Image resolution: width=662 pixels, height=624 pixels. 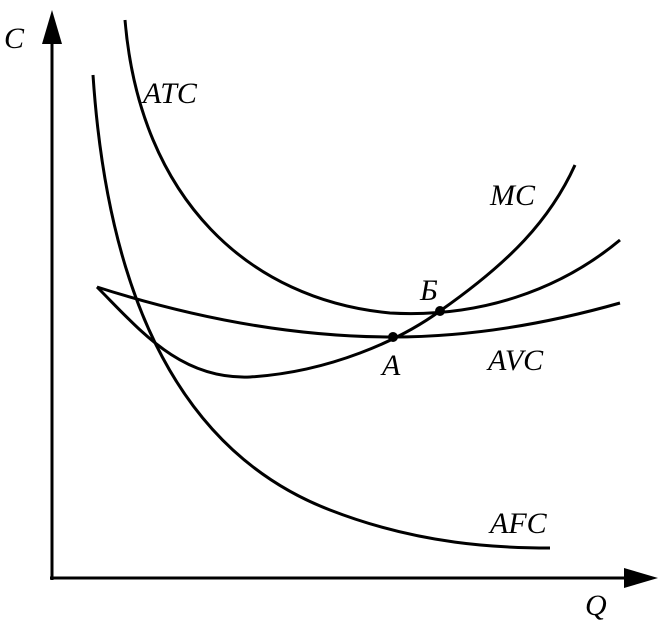 I want to click on point-b-label: Б, so click(x=428, y=290).